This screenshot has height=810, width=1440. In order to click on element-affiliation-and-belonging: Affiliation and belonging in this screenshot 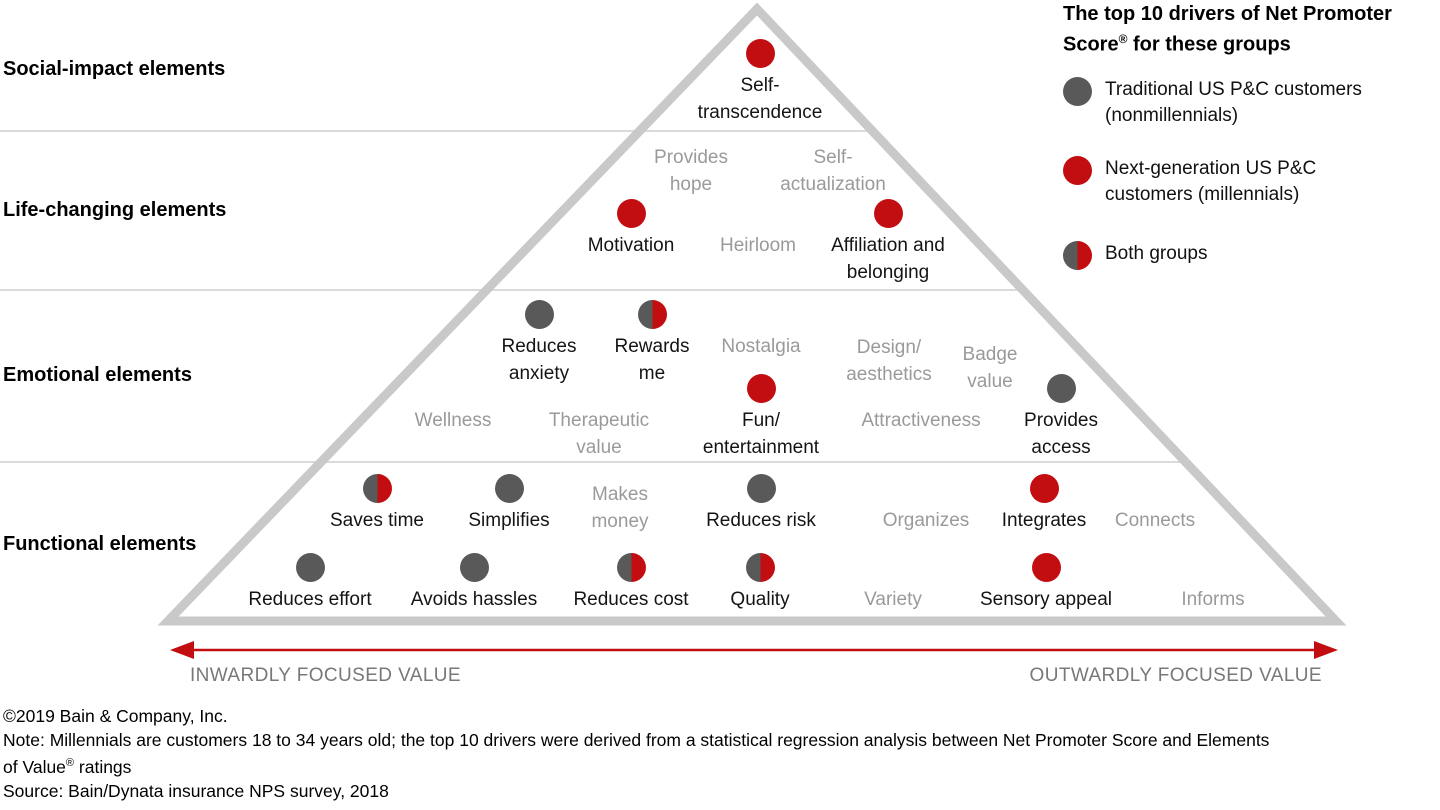, I will do `click(888, 258)`.